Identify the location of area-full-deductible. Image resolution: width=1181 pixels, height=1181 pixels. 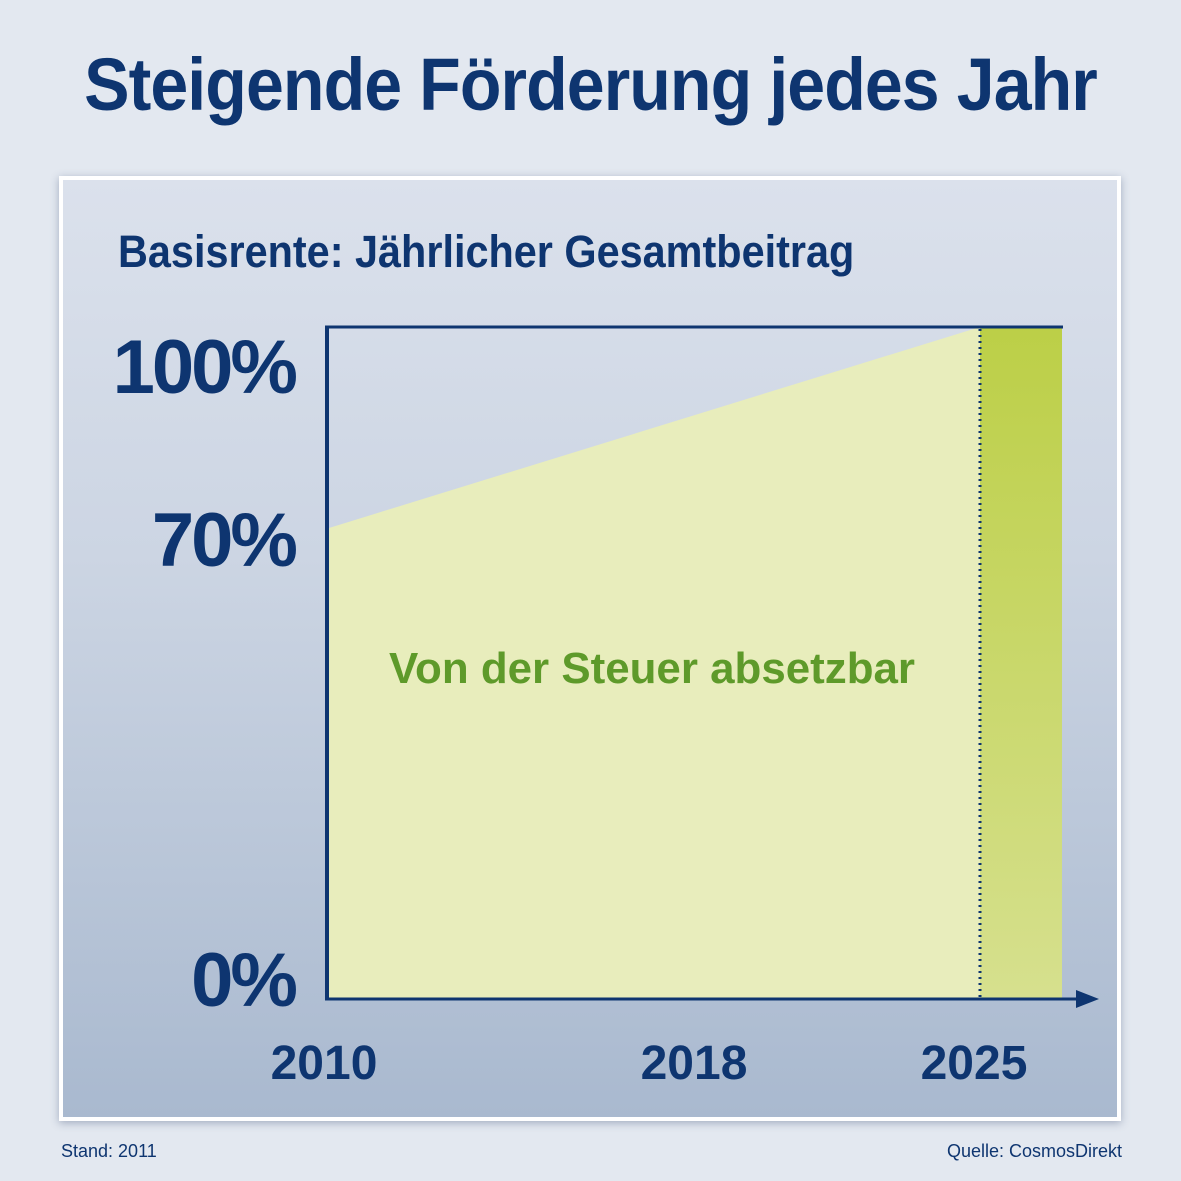
(1021, 663).